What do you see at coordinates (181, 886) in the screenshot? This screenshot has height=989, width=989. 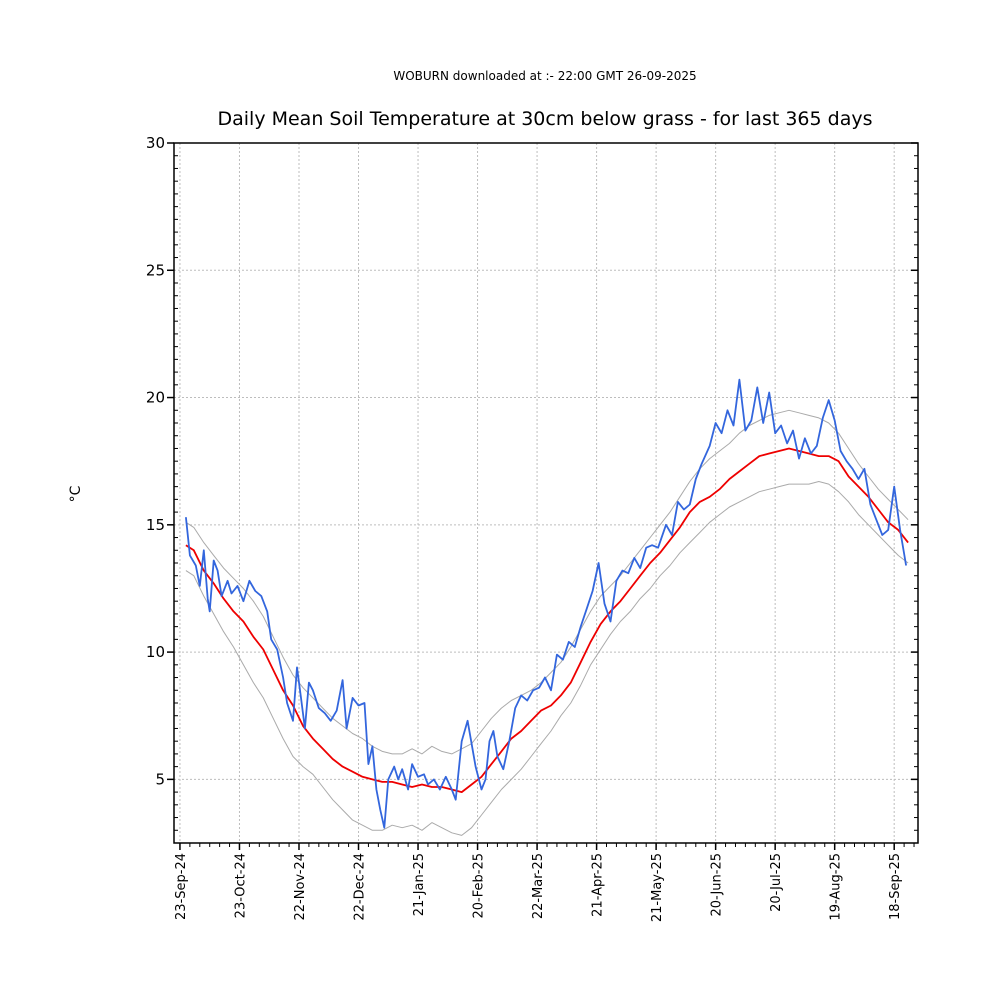 I see `x-tick-label: 23-Sep-24` at bounding box center [181, 886].